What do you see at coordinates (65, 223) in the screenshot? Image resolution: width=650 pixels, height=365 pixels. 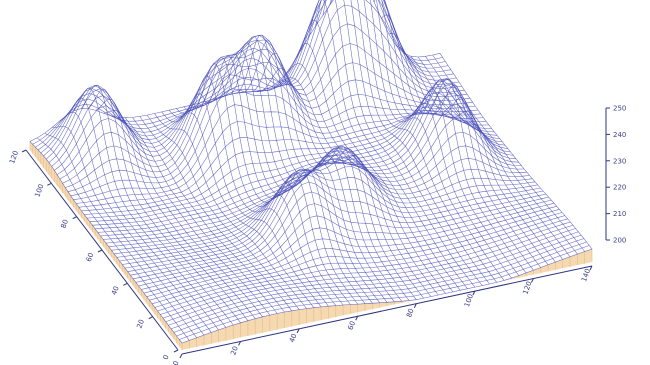 I see `left-axis-tick-label: 80` at bounding box center [65, 223].